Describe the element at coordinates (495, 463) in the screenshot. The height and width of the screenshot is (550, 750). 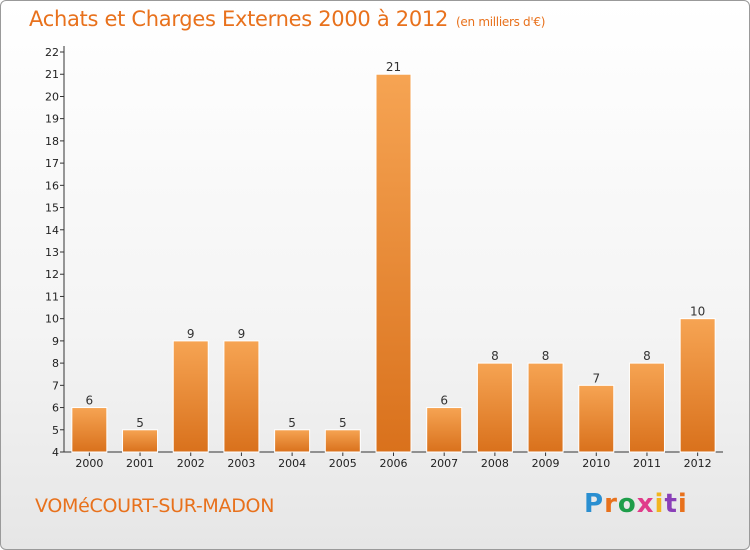
I see `x-tick-label: 2008` at that location.